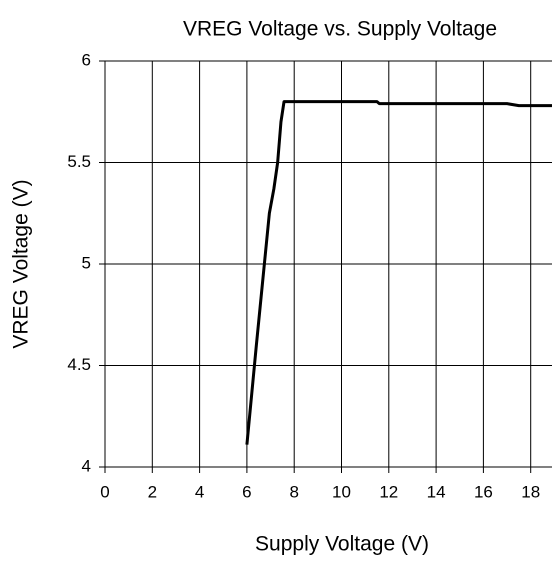 The width and height of the screenshot is (552, 563). Describe the element at coordinates (199, 491) in the screenshot. I see `x-tick-label: 4` at that location.